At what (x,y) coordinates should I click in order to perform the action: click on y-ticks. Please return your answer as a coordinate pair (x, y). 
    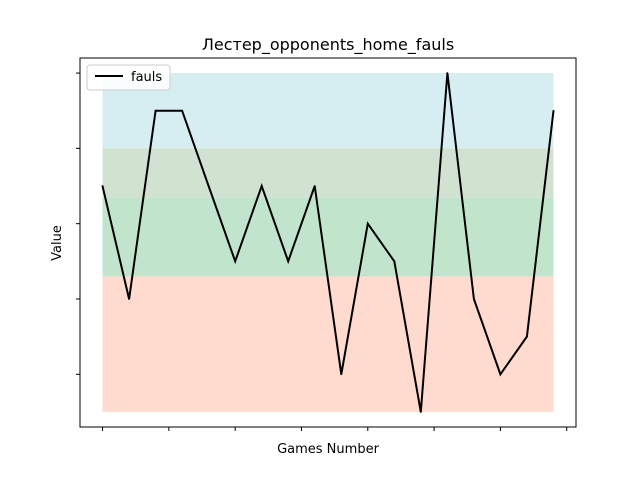
    Looking at the image, I should click on (78, 223).